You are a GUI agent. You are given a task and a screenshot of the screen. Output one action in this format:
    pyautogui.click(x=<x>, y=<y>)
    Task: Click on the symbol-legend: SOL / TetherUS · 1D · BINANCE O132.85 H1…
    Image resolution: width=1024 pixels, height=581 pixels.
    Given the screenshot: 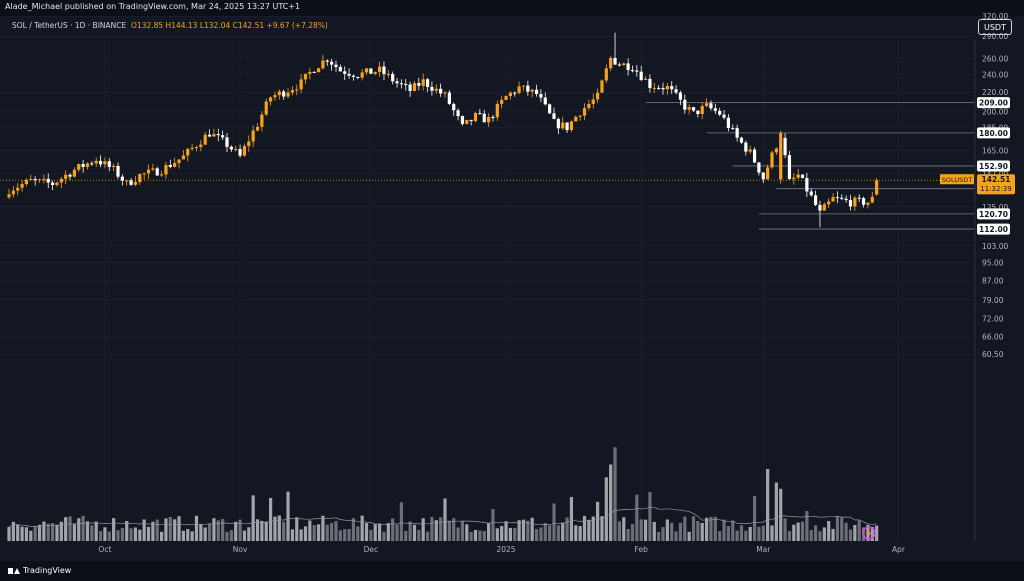 What is the action you would take?
    pyautogui.click(x=170, y=25)
    